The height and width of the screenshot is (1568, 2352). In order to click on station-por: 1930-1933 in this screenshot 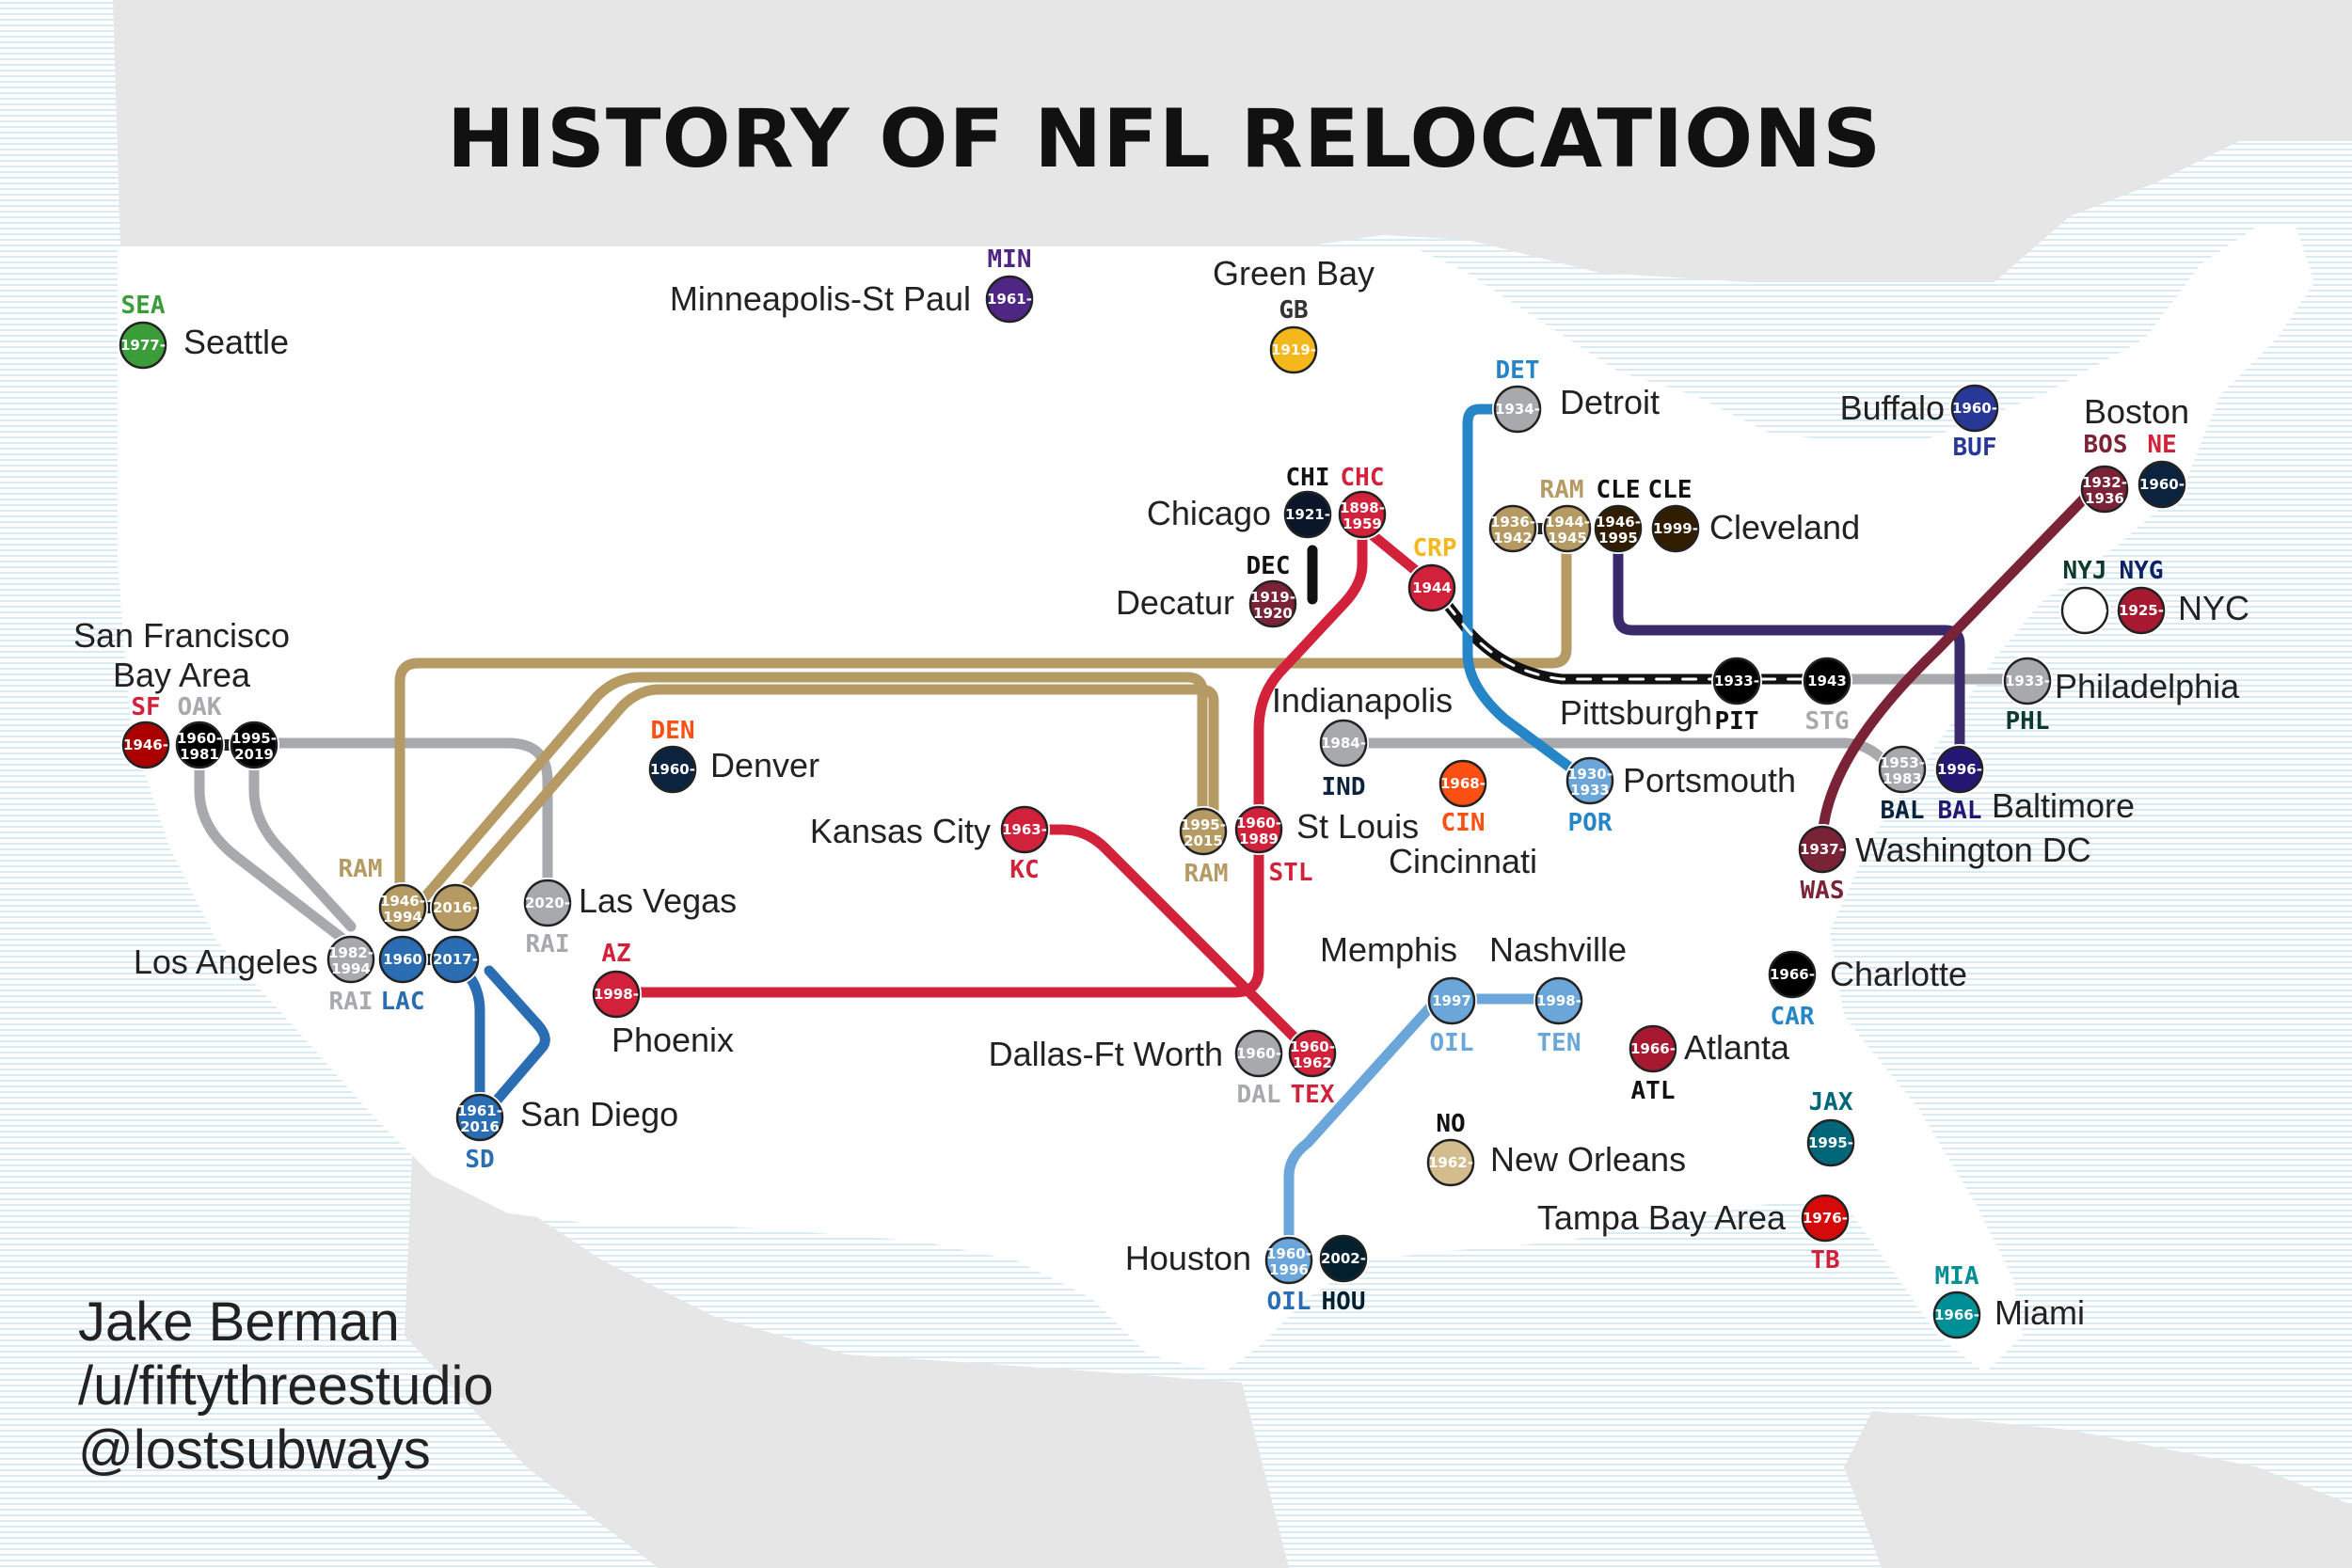, I will do `click(1590, 780)`.